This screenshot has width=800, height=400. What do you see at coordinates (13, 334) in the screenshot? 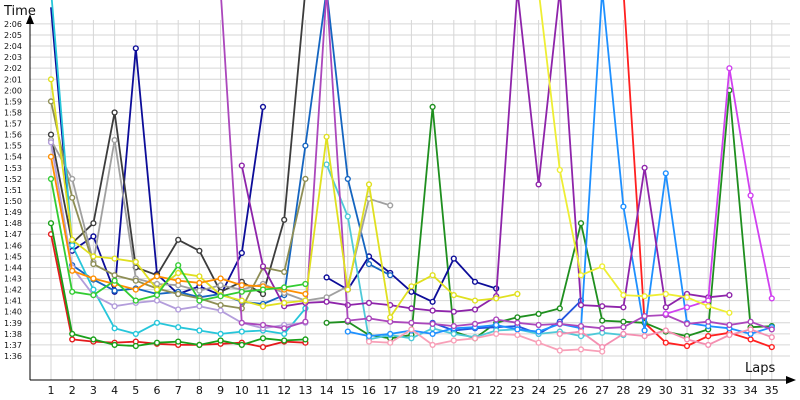
I see `y-tick-label: 1:38` at bounding box center [13, 334].